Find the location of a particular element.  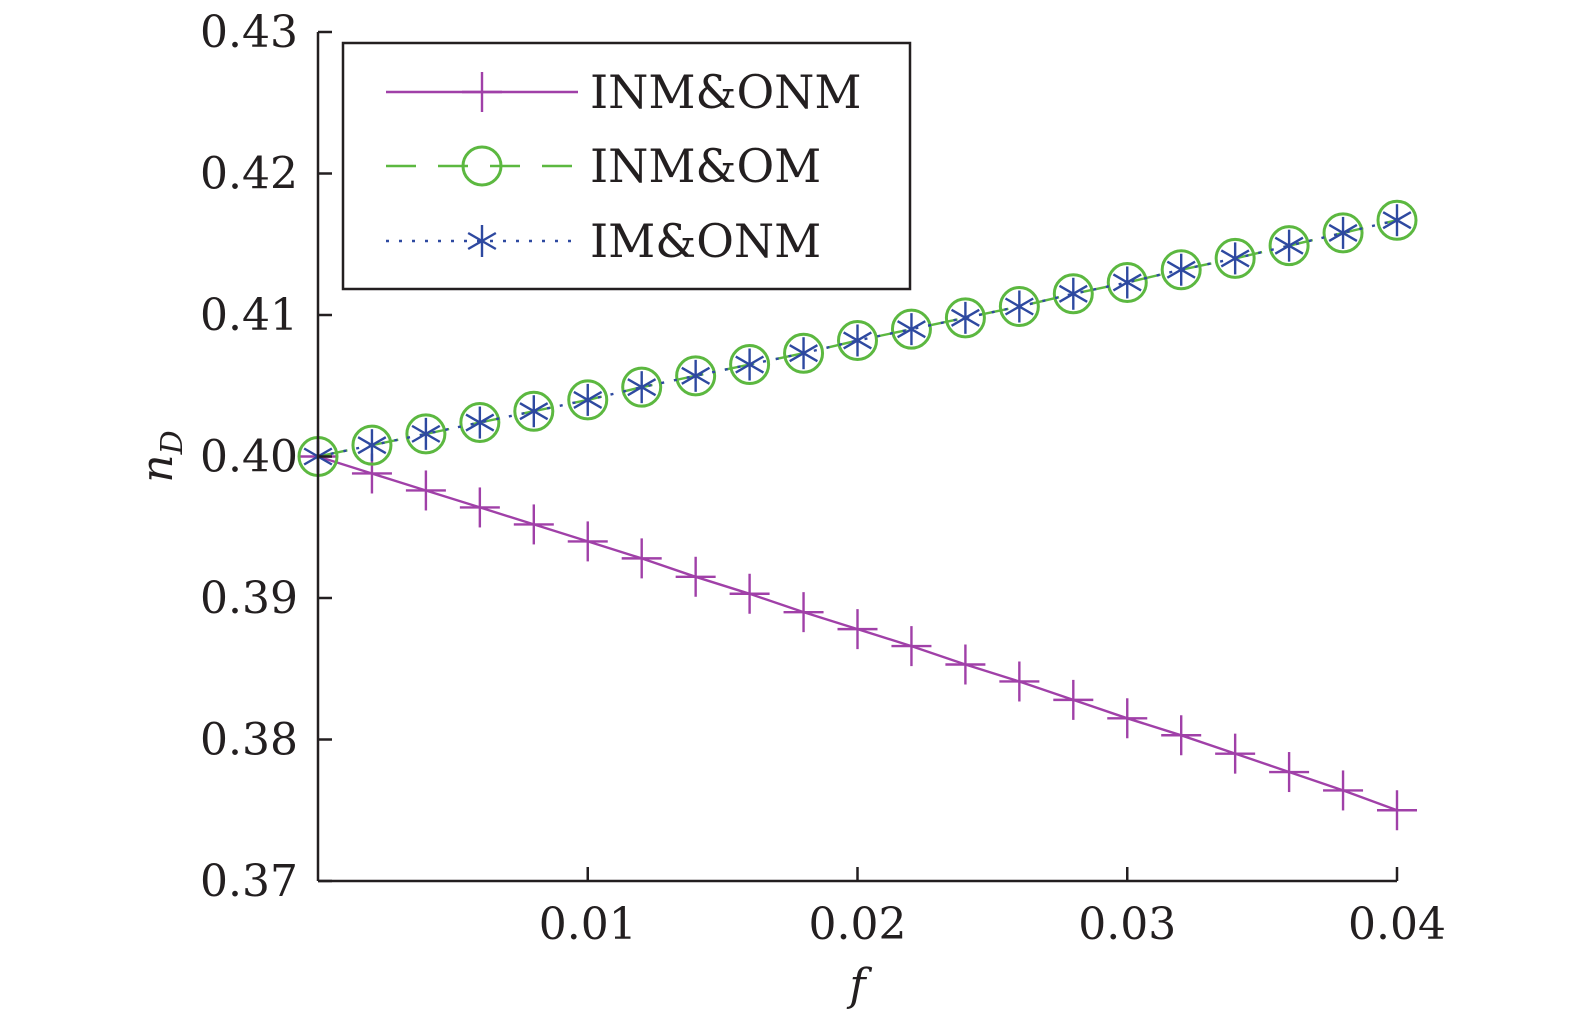

y-tick-label: 0.41 is located at coordinates (249, 315).